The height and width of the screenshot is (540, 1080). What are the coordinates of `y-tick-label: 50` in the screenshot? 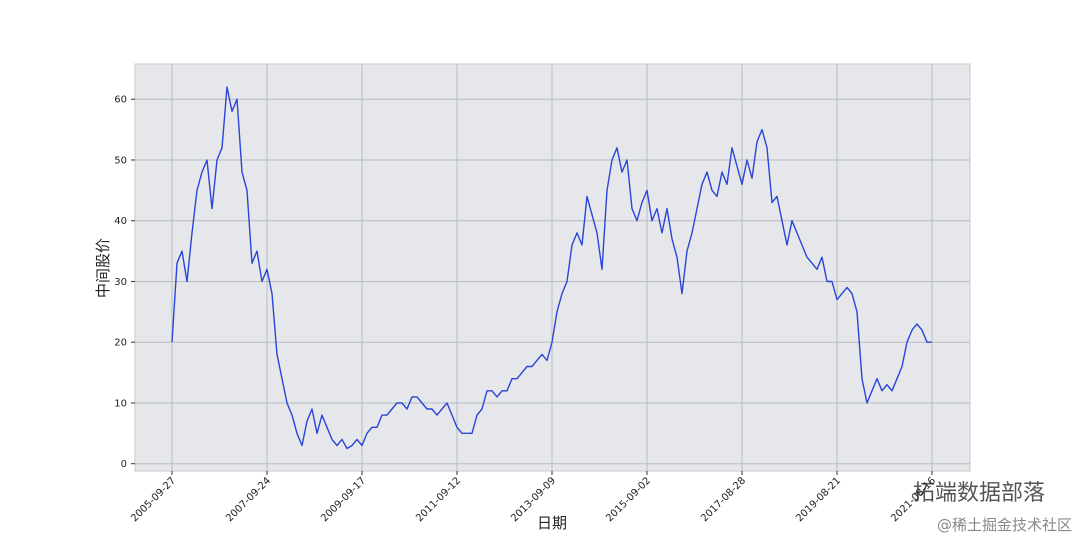 It's located at (120, 160).